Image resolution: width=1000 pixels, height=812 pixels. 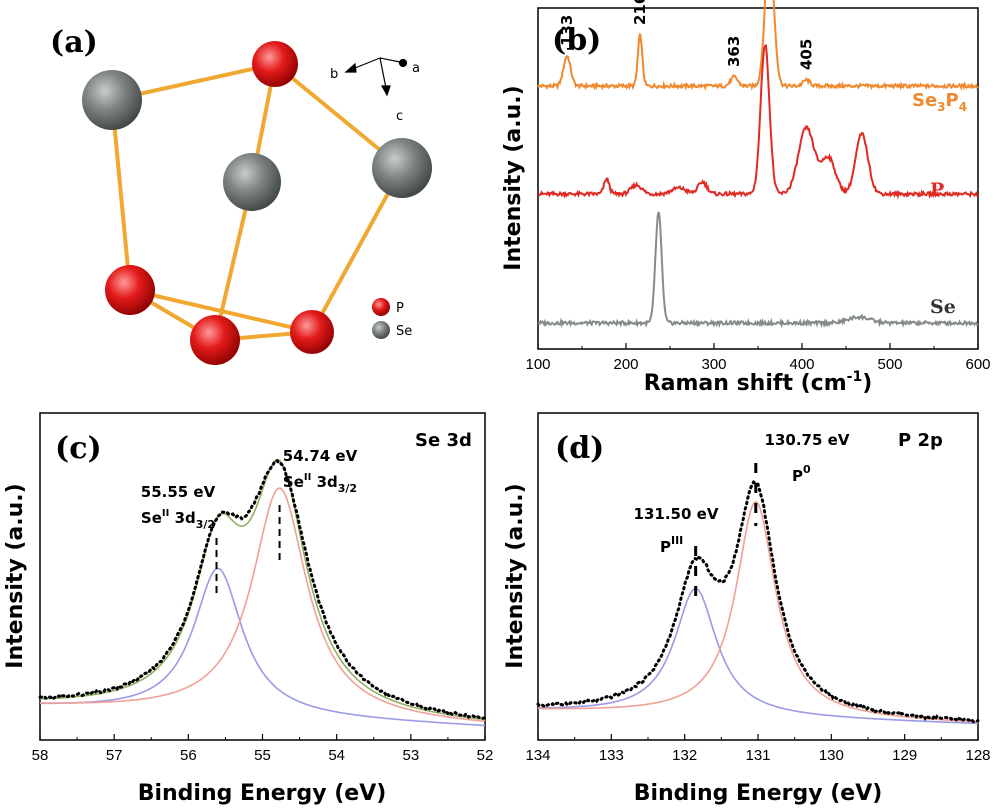 What do you see at coordinates (977, 755) in the screenshot?
I see `x-tick-label: 128` at bounding box center [977, 755].